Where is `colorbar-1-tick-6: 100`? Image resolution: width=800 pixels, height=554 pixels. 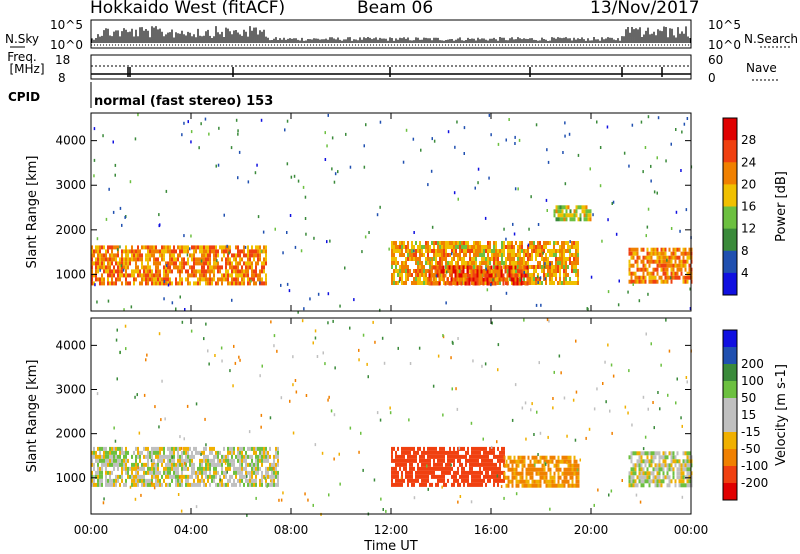 colorbar-1-tick-6: 100 is located at coordinates (752, 381).